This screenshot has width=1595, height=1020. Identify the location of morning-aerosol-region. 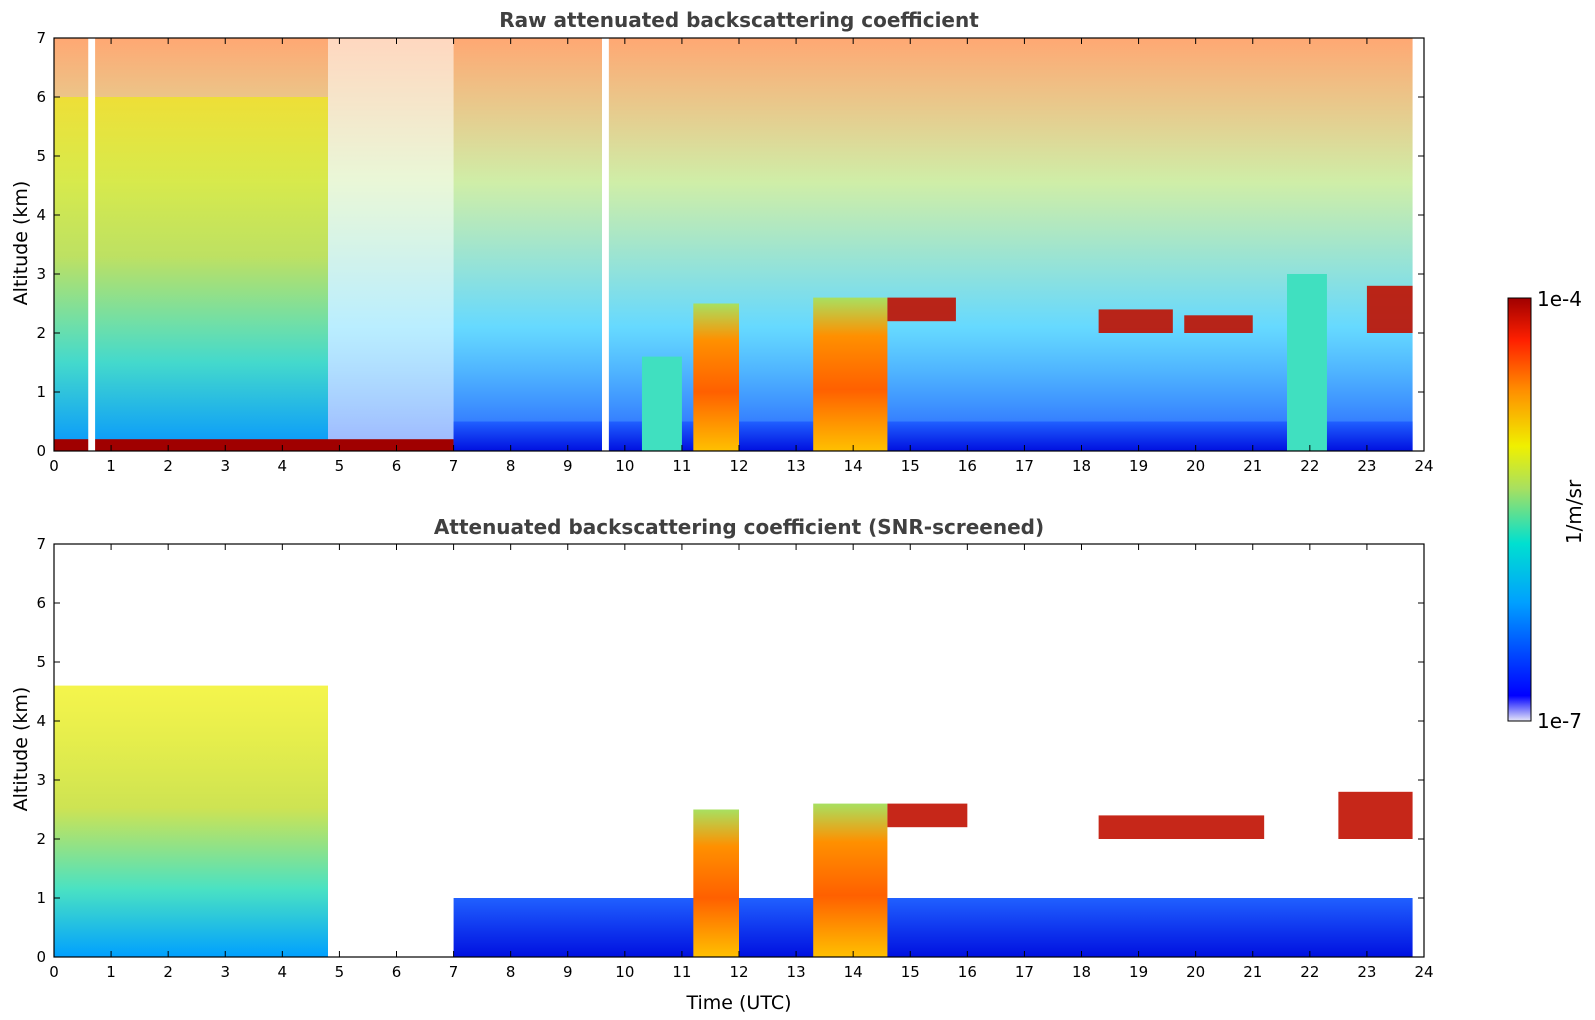
(191, 274).